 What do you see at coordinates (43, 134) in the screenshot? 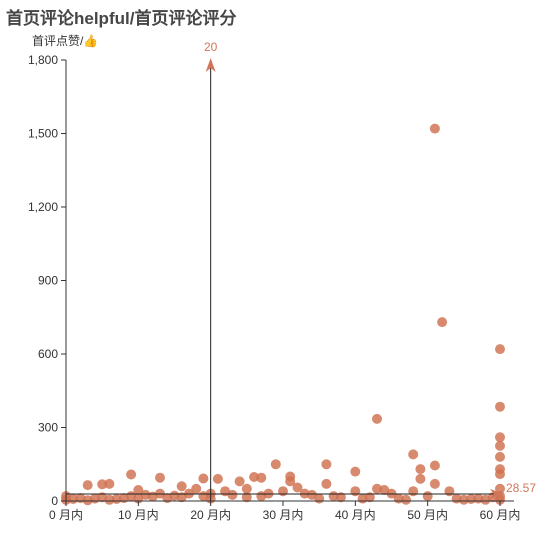
I see `y-tick-label: 1,500` at bounding box center [43, 134].